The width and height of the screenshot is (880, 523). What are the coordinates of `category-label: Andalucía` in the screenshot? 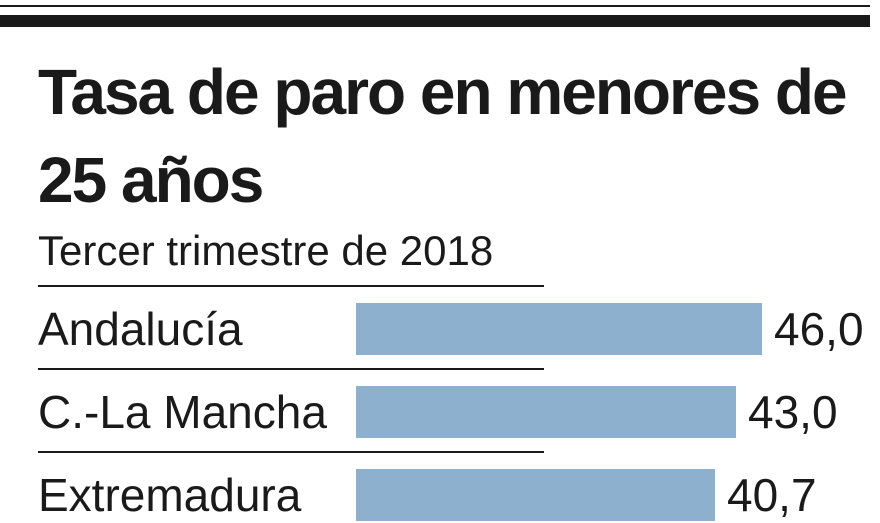 It's located at (140, 329).